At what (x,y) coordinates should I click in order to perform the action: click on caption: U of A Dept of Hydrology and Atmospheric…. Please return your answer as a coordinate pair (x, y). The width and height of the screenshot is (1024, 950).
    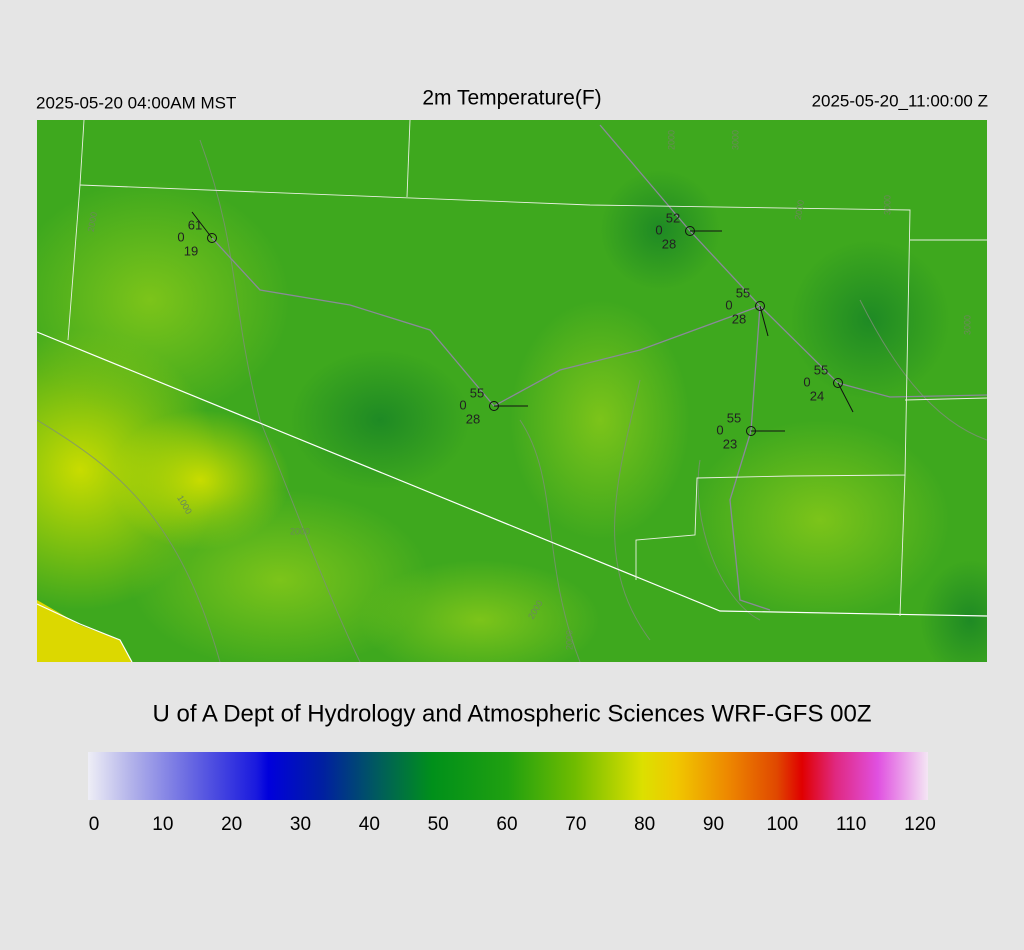
    Looking at the image, I should click on (512, 713).